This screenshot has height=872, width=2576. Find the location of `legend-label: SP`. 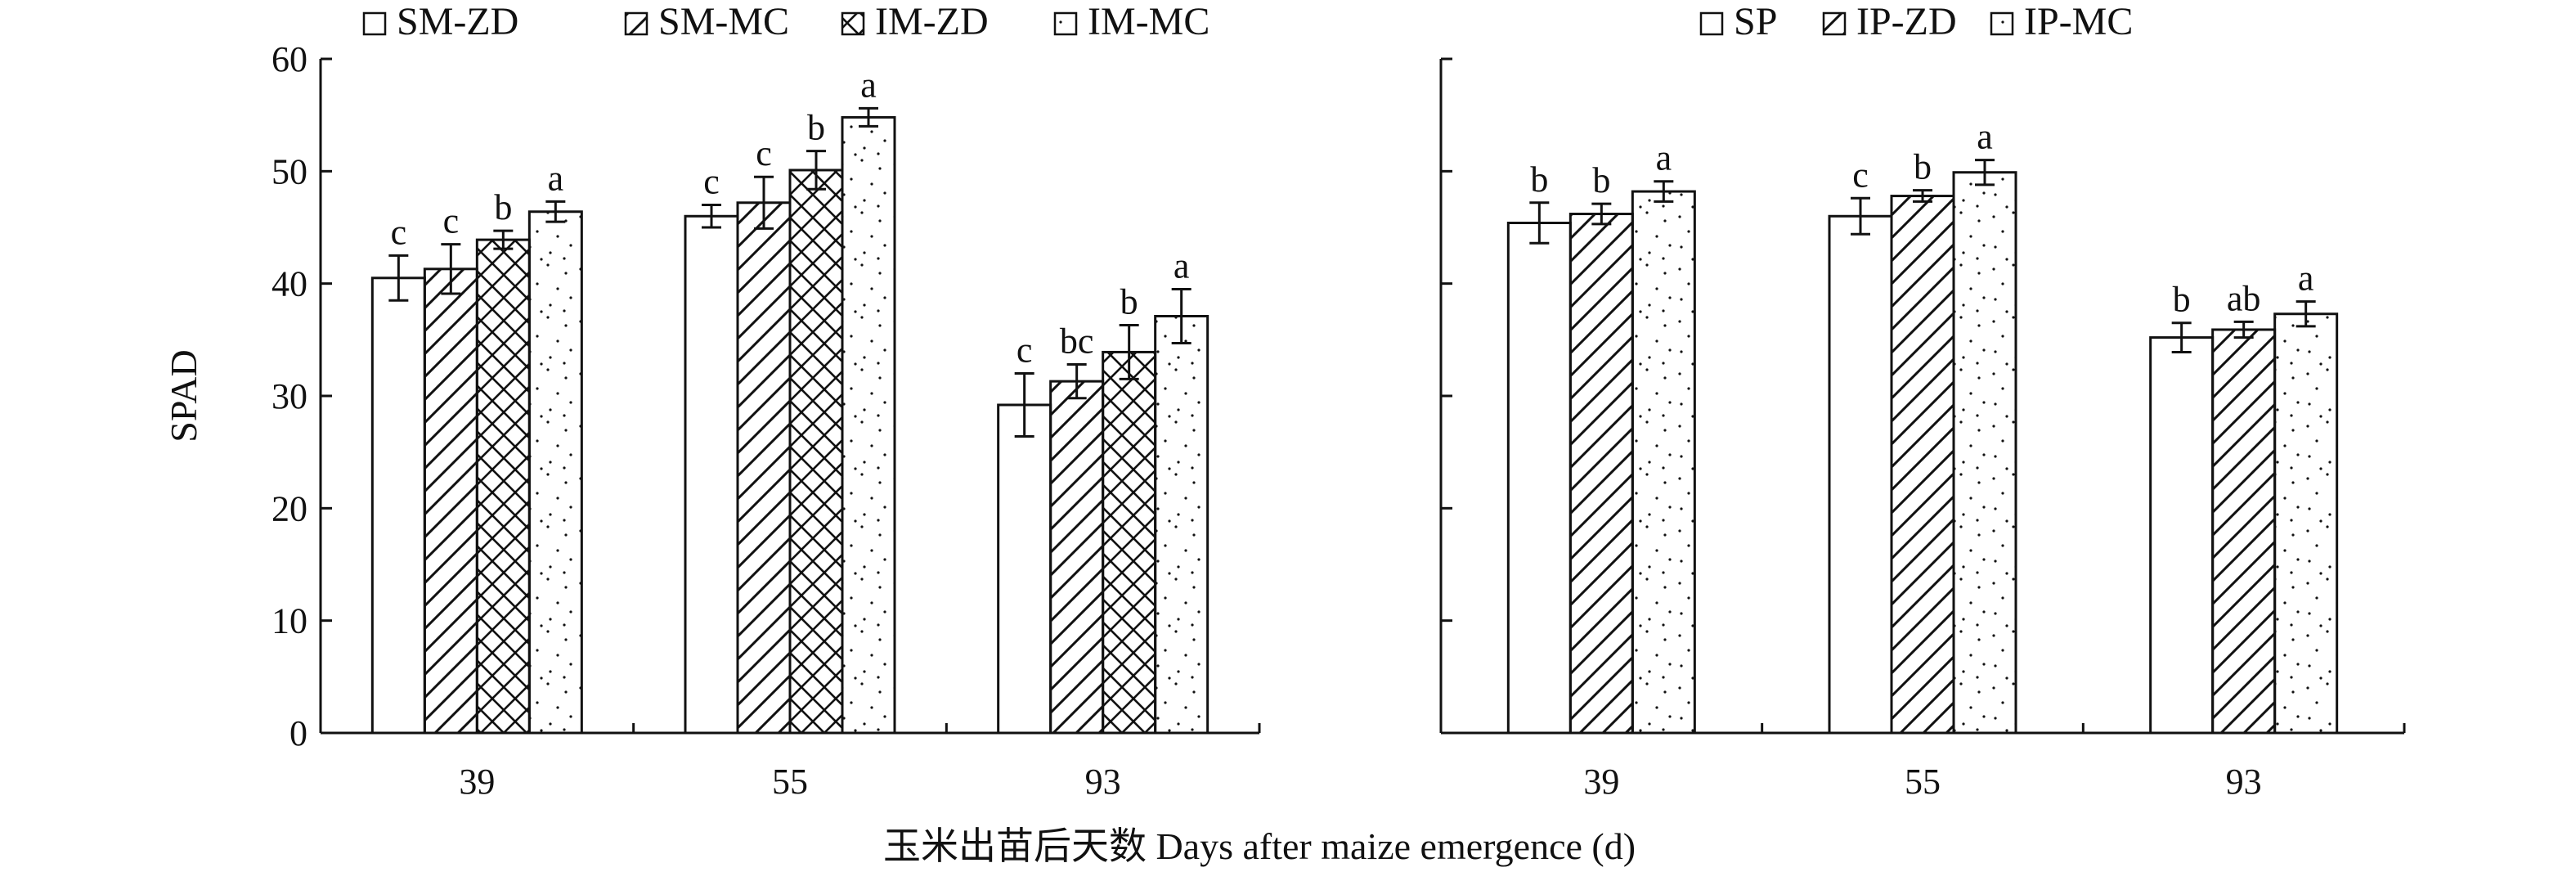

legend-label: SP is located at coordinates (1756, 21).